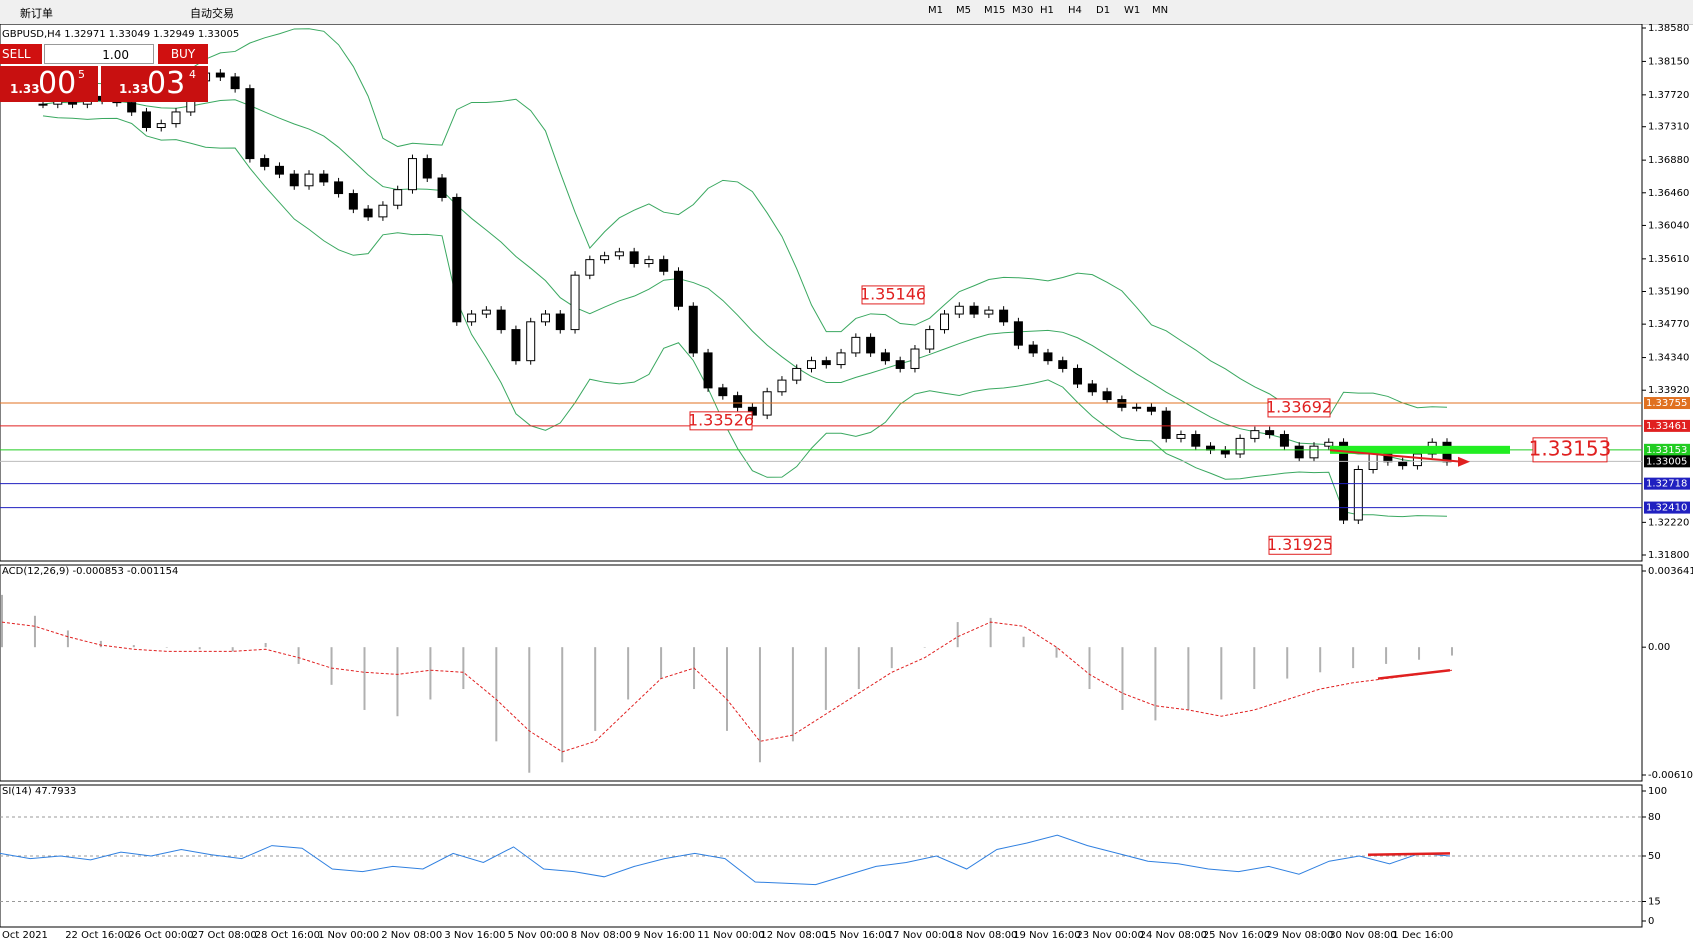 Image resolution: width=1693 pixels, height=945 pixels. Describe the element at coordinates (664, 935) in the screenshot. I see `x-tick-label: 9 Nov 16:00` at that location.